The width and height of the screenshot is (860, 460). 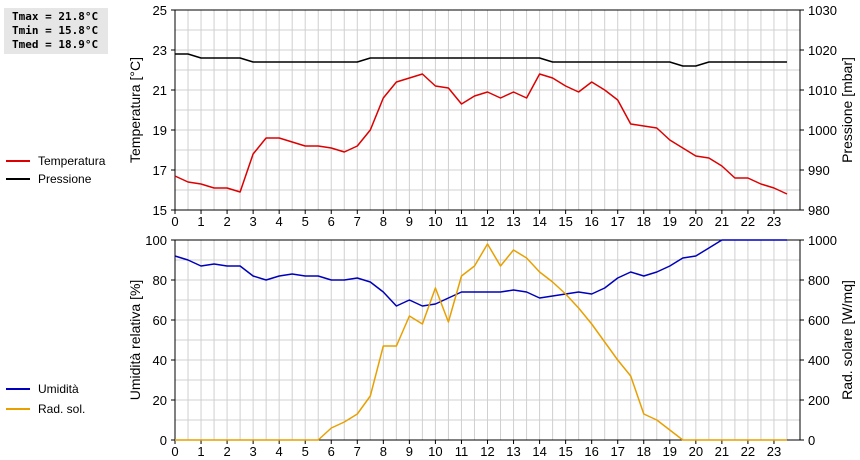 What do you see at coordinates (819, 400) in the screenshot?
I see `humidity-chart-ytick-right-label: 200` at bounding box center [819, 400].